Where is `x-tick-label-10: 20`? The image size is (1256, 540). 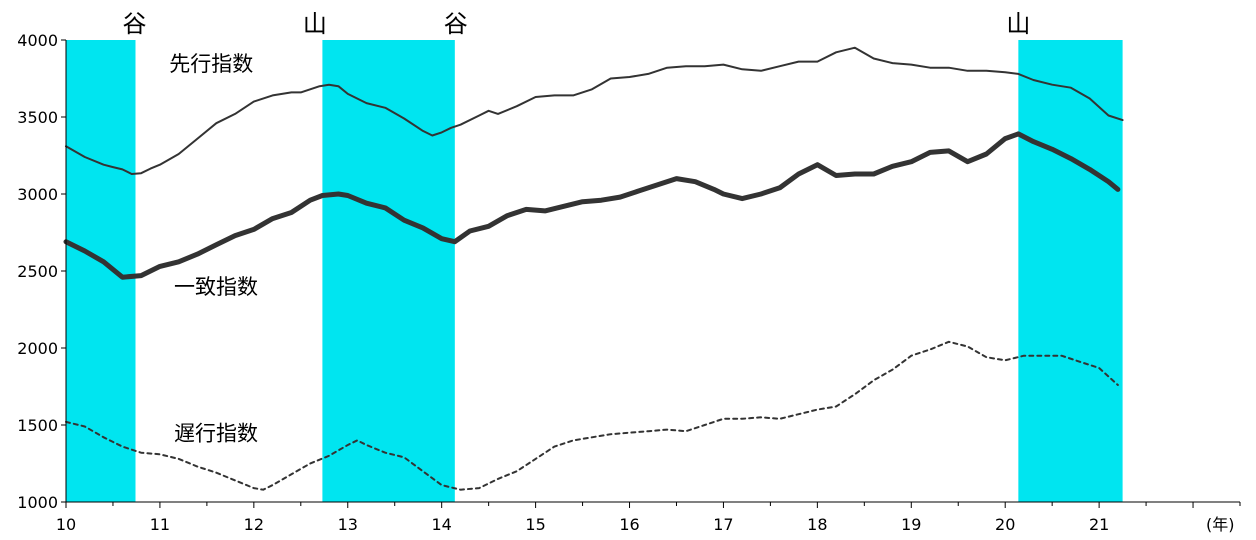 x-tick-label-10: 20 is located at coordinates (1005, 524).